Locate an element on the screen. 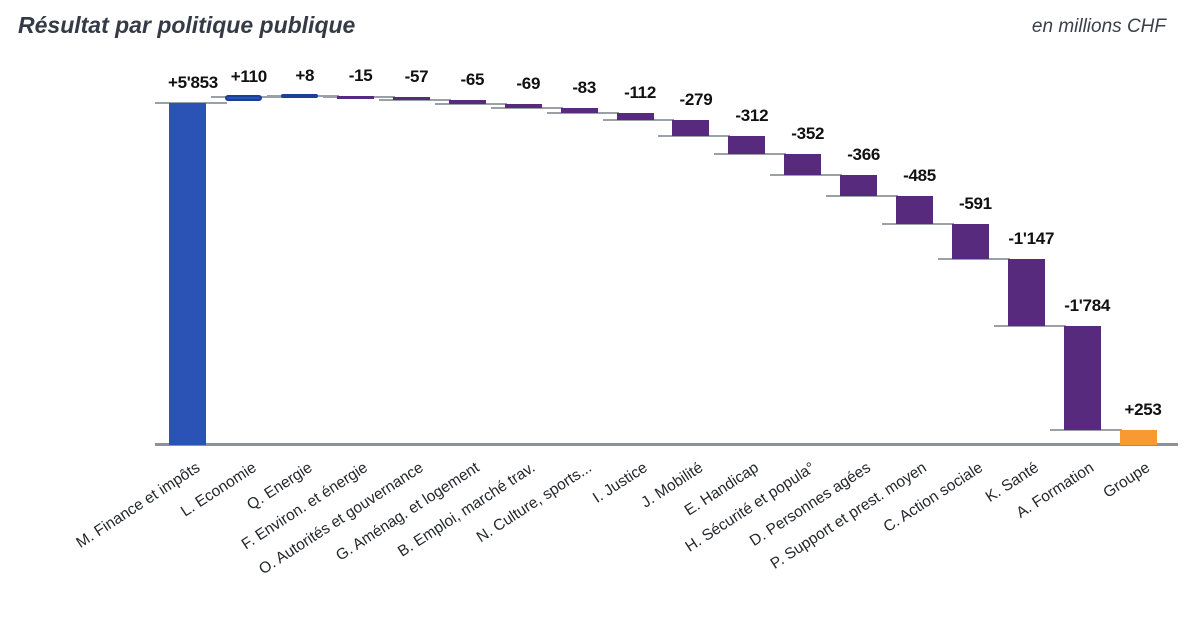  chart-unit-label: en millions CHF is located at coordinates (1098, 26).